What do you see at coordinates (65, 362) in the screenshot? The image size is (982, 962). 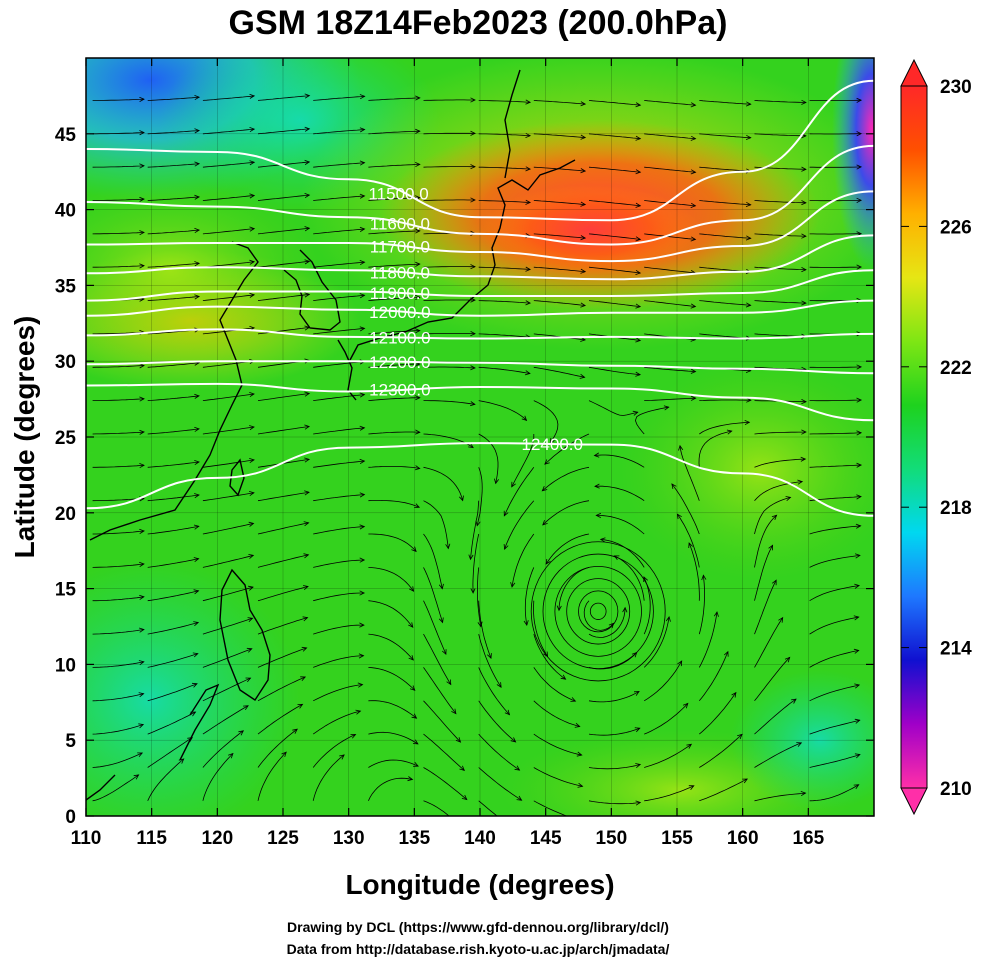 I see `y-tick-label: 30` at bounding box center [65, 362].